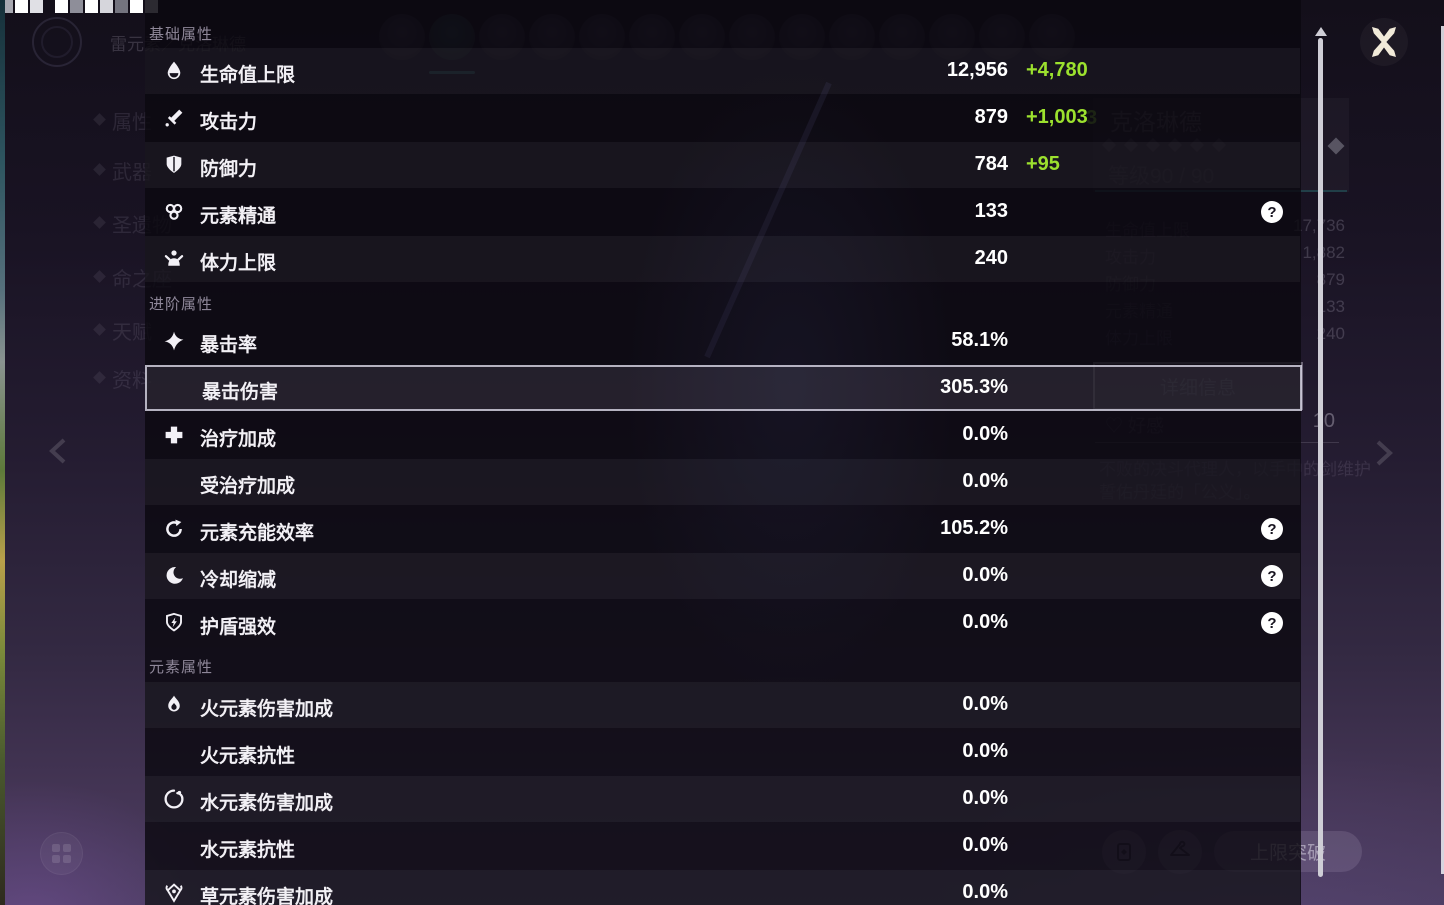 The image size is (1444, 905). I want to click on stat-row-energy-recharge: 元素充能效率 105.2% ?, so click(722, 529).